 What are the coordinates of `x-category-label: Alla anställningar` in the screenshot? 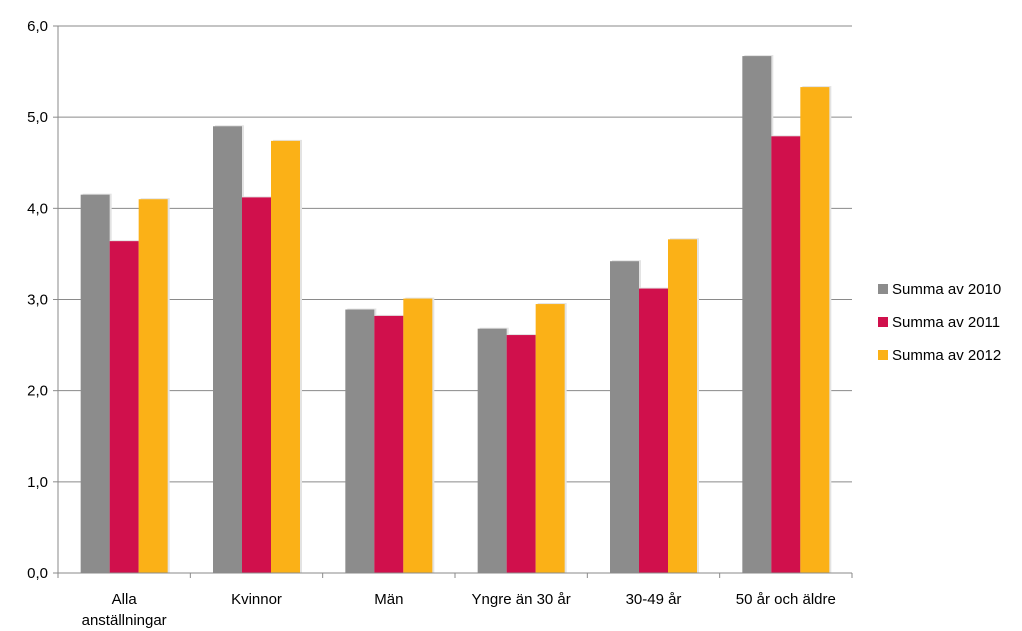 It's located at (124, 610).